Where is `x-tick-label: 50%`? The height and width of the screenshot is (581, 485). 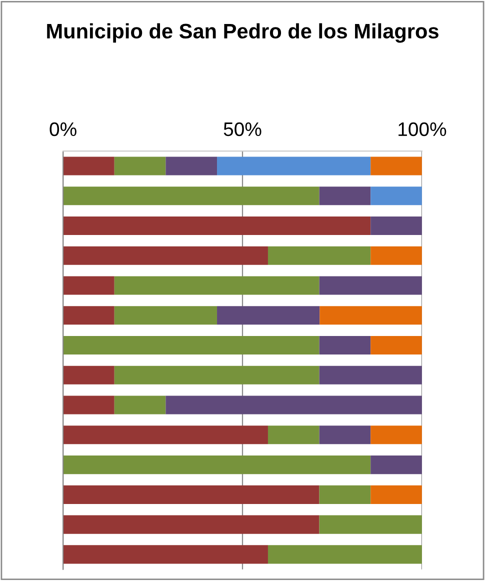 x-tick-label: 50% is located at coordinates (243, 129).